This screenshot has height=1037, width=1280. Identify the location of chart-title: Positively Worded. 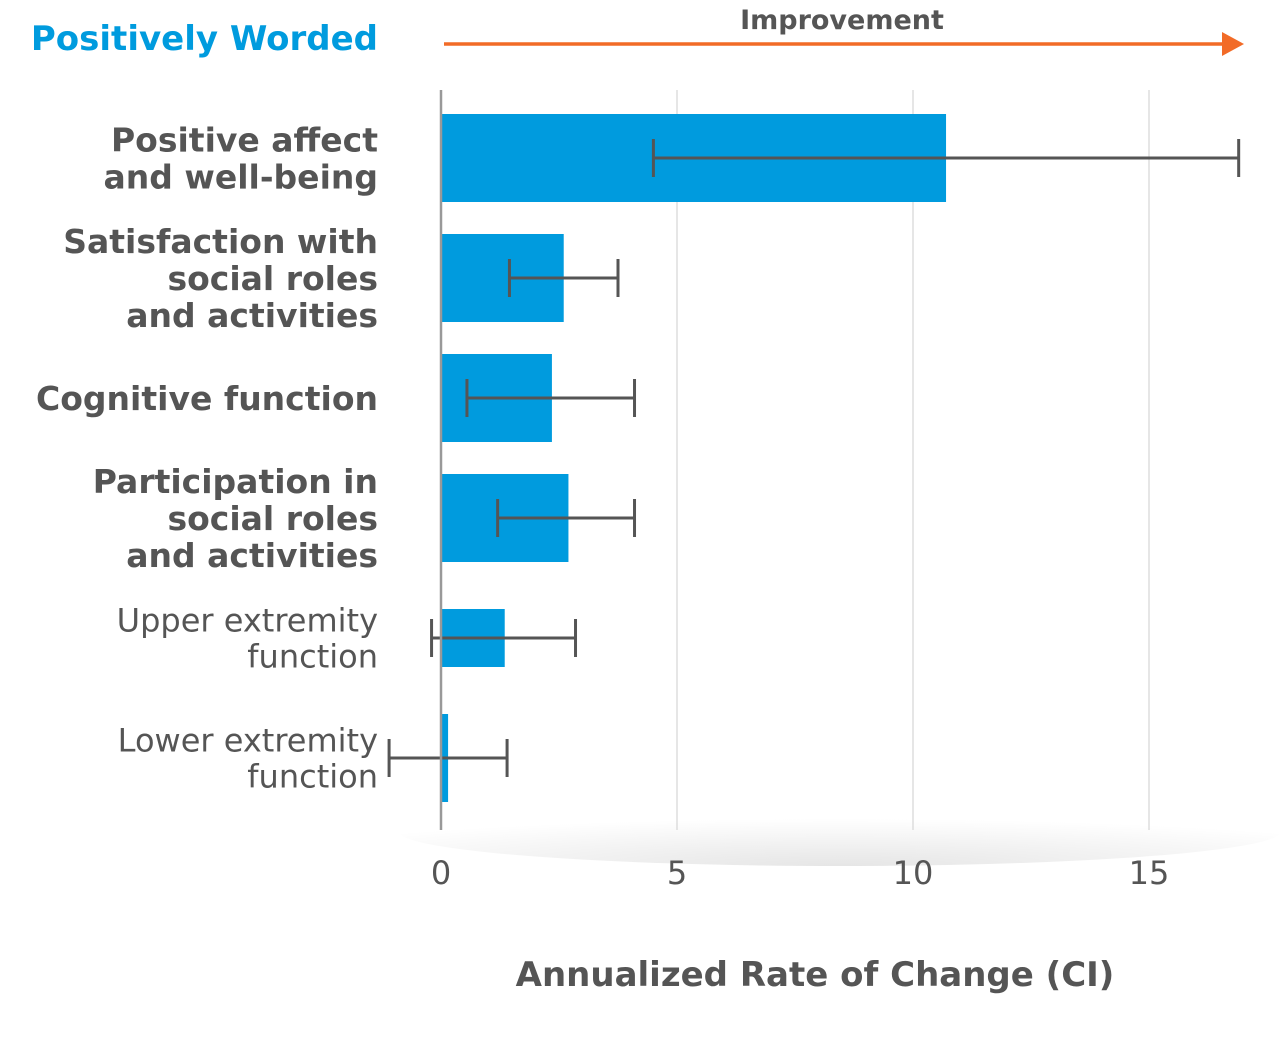
(204, 39).